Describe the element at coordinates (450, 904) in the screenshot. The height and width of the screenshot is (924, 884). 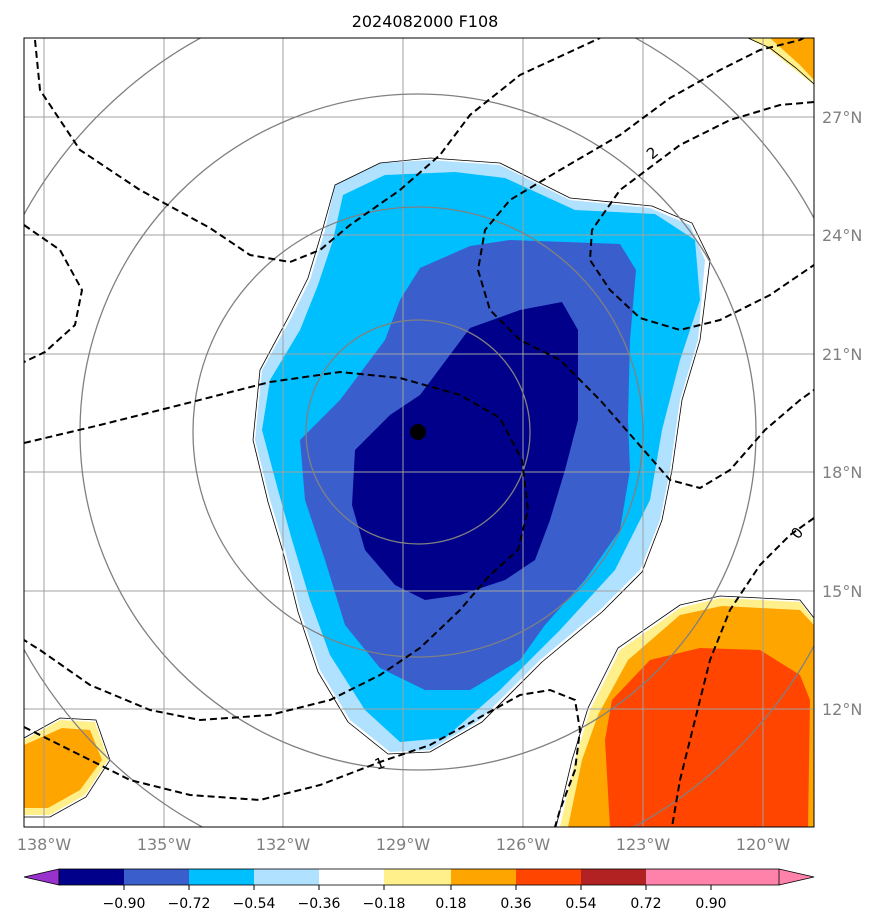
I see `colorbar-tick-label: 0.18` at that location.